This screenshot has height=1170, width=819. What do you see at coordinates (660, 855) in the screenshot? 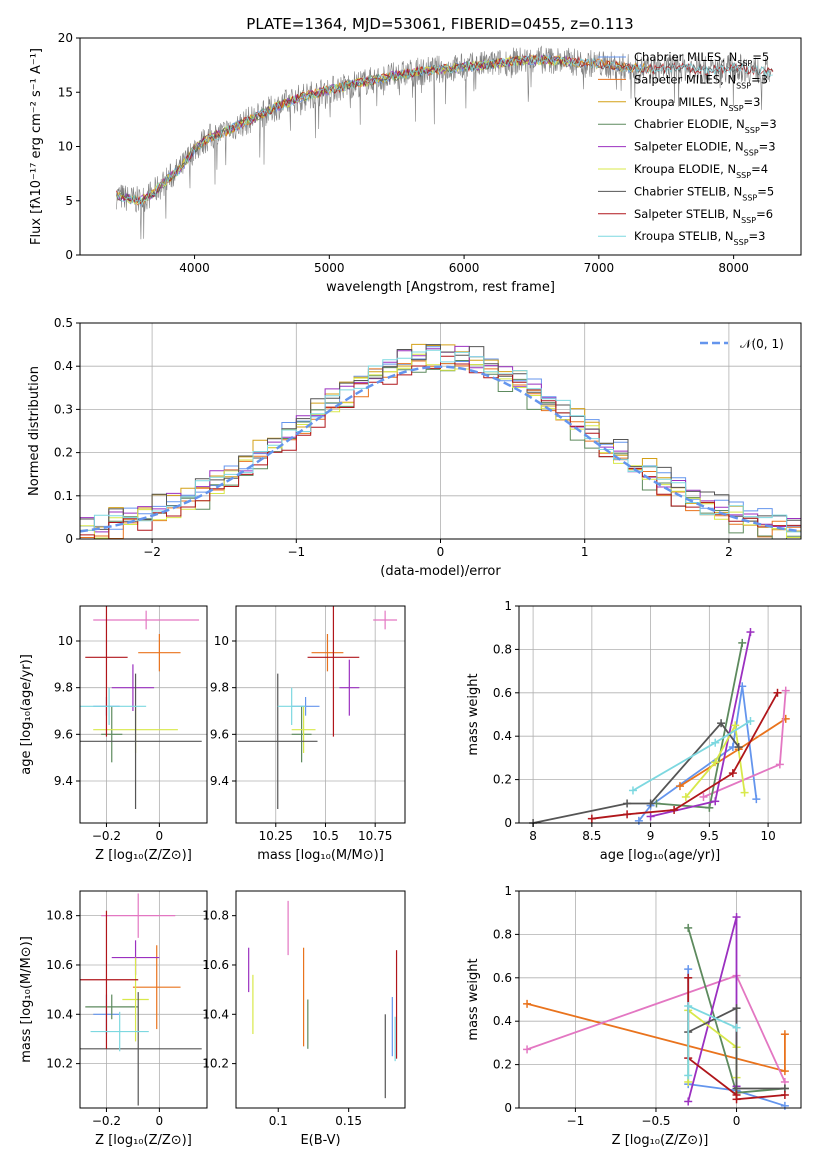
I see `x-axis-label: age [log₁₀(age/yr)]` at bounding box center [660, 855].